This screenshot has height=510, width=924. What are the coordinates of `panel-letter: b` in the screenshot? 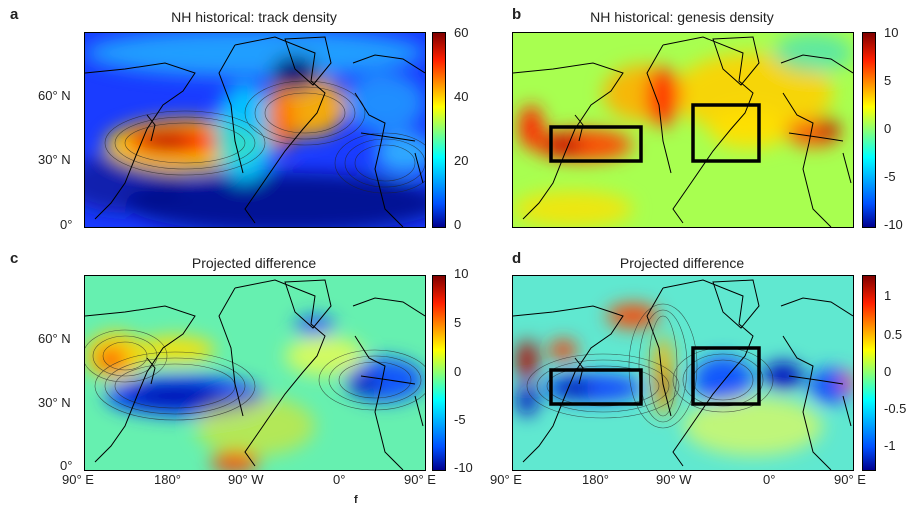 It's located at (517, 14).